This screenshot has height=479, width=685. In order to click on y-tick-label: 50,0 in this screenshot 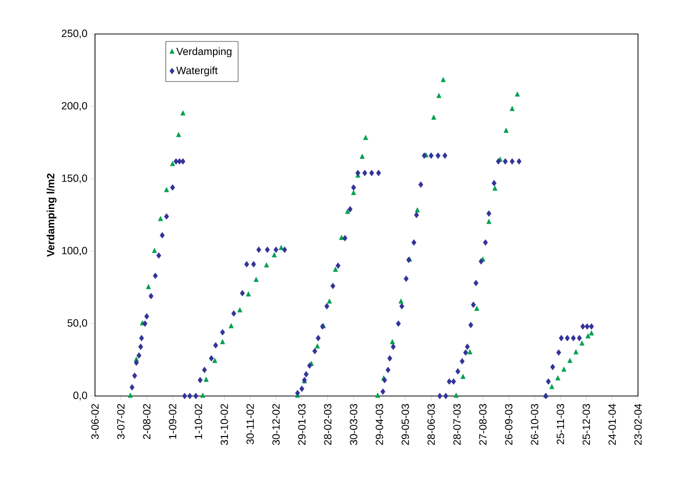, I will do `click(78, 323)`.